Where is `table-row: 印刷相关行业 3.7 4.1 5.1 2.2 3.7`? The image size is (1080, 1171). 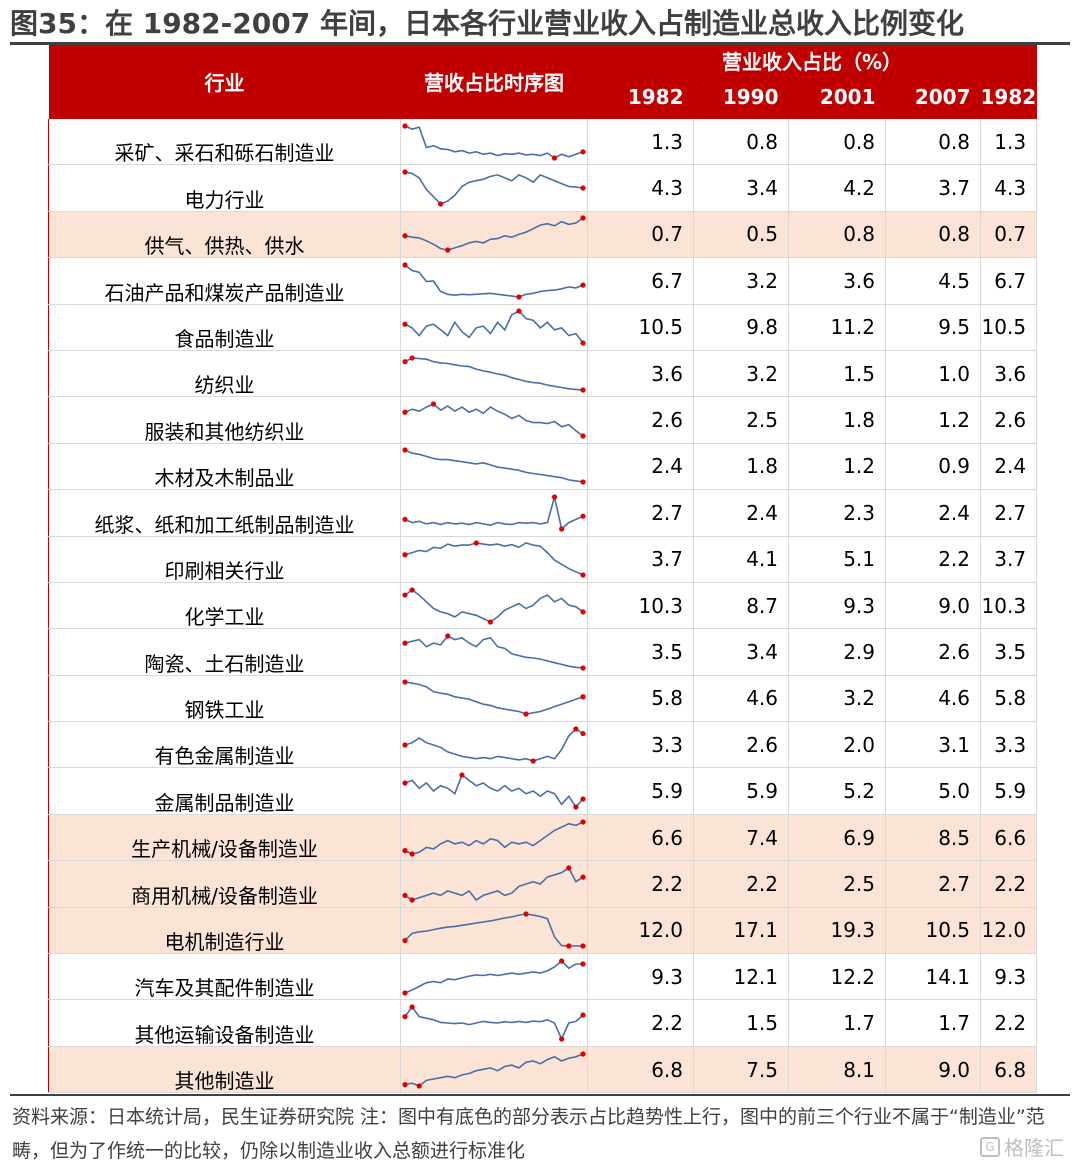 table-row: 印刷相关行业 3.7 4.1 5.1 2.2 3.7 is located at coordinates (543, 559).